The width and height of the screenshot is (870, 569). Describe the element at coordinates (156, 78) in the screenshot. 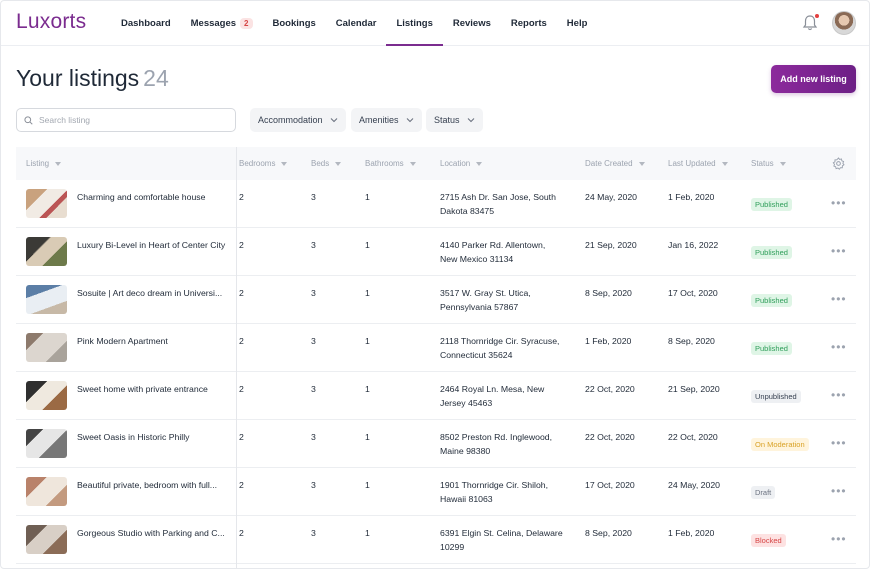

I see `listing-count: 24` at that location.